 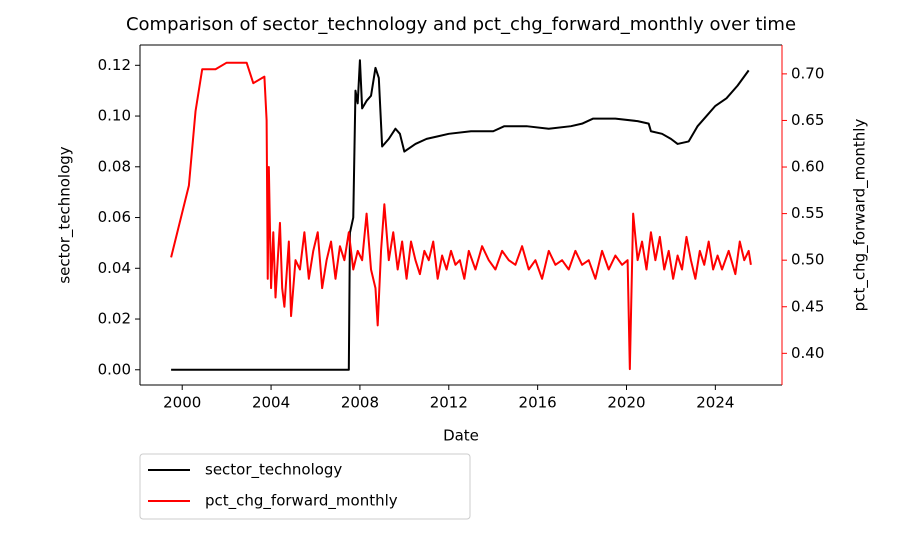 I want to click on legend-box, so click(x=305, y=486).